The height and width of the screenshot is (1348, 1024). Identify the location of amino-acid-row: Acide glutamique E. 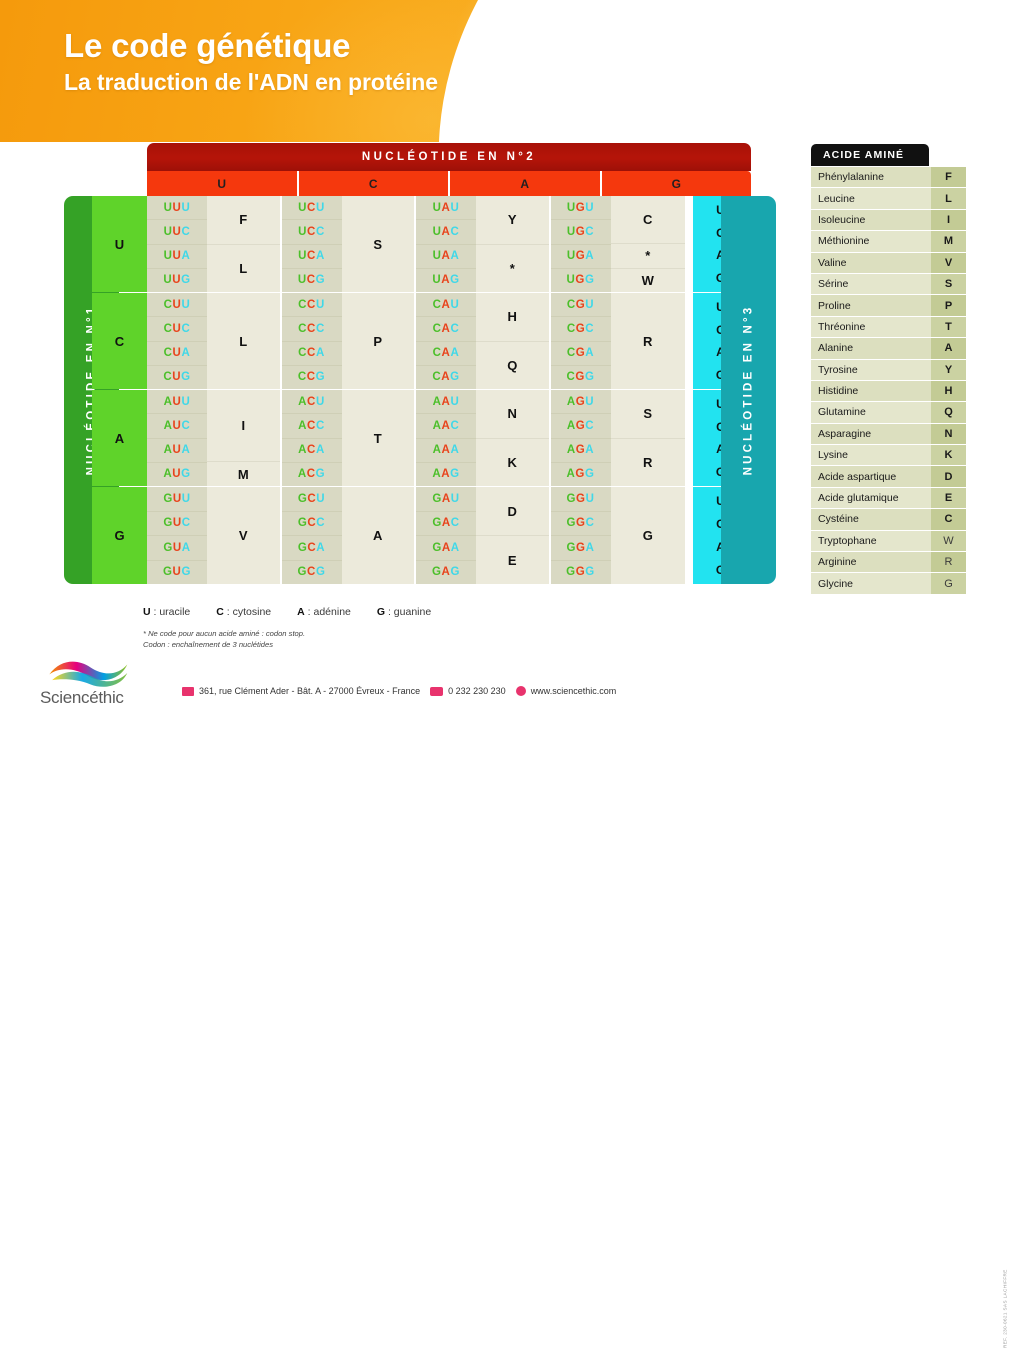
(888, 498).